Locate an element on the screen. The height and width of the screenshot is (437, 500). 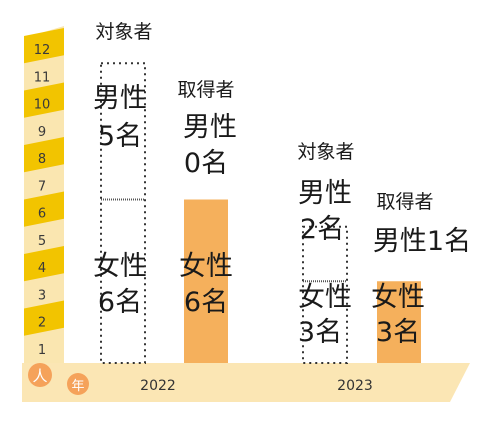
x-unit-badge-label: 年 is located at coordinates (77, 386).